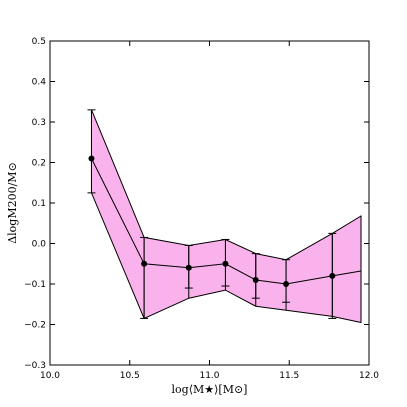 This screenshot has height=407, width=407. I want to click on y-tick-label: 0.1, so click(39, 204).